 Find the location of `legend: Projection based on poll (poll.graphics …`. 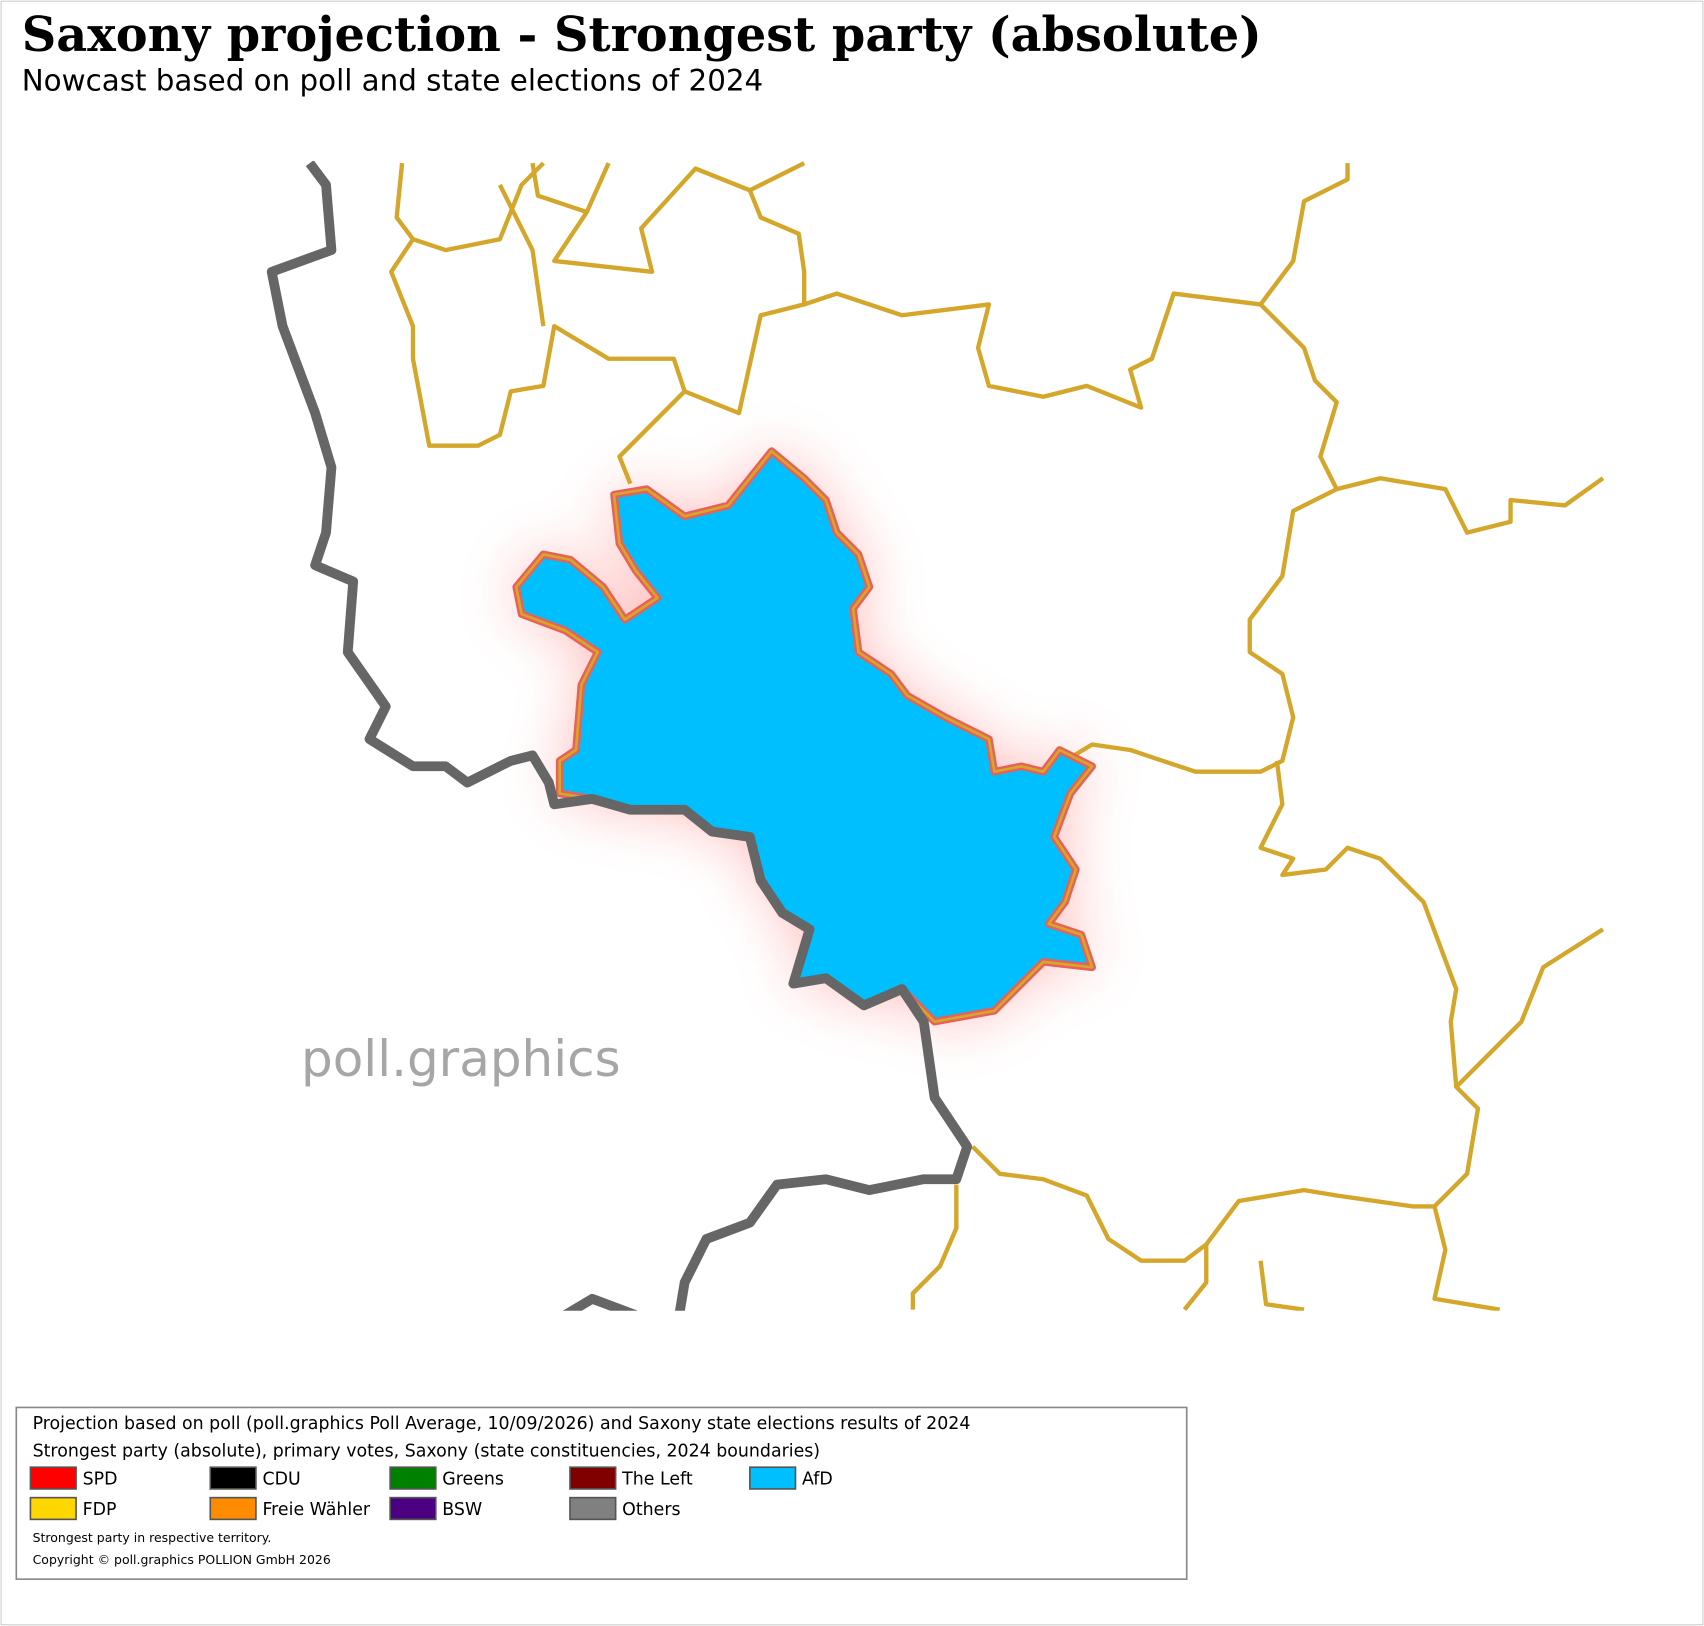

legend: Projection based on poll (poll.graphics … is located at coordinates (601, 1493).